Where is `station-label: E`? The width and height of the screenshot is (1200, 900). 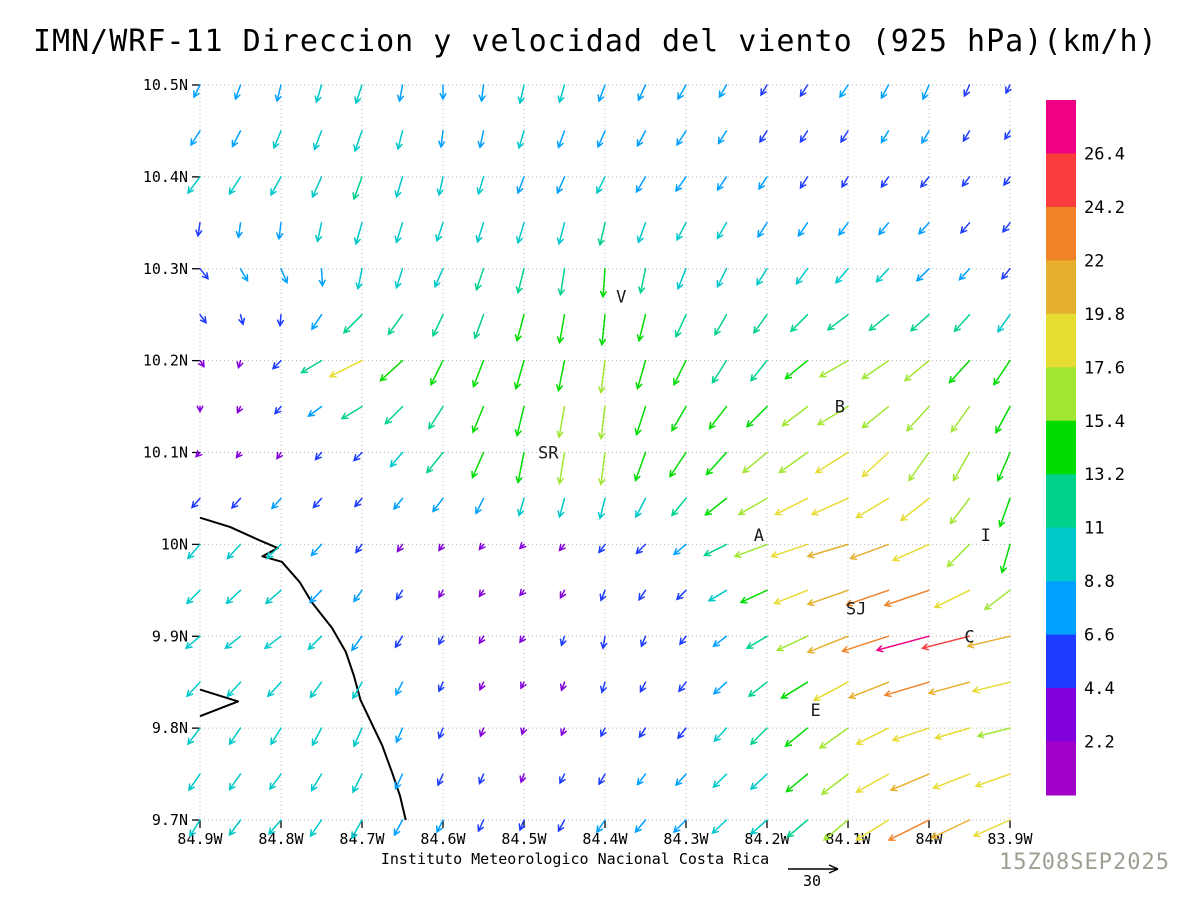 station-label: E is located at coordinates (815, 711).